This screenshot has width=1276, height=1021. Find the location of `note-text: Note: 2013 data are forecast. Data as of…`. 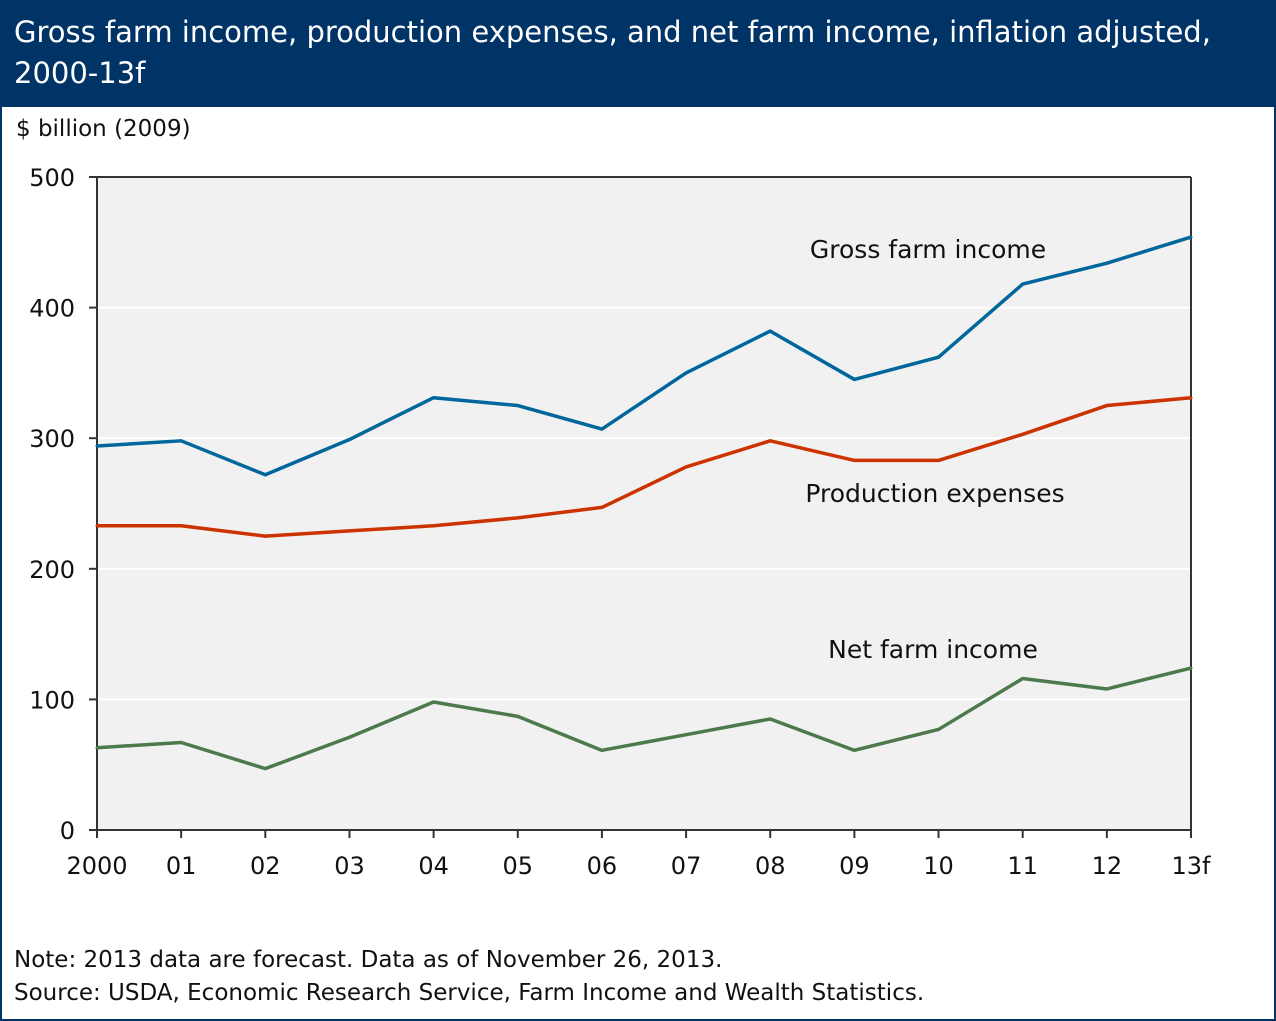

note-text: Note: 2013 data are forecast. Data as of… is located at coordinates (368, 960).